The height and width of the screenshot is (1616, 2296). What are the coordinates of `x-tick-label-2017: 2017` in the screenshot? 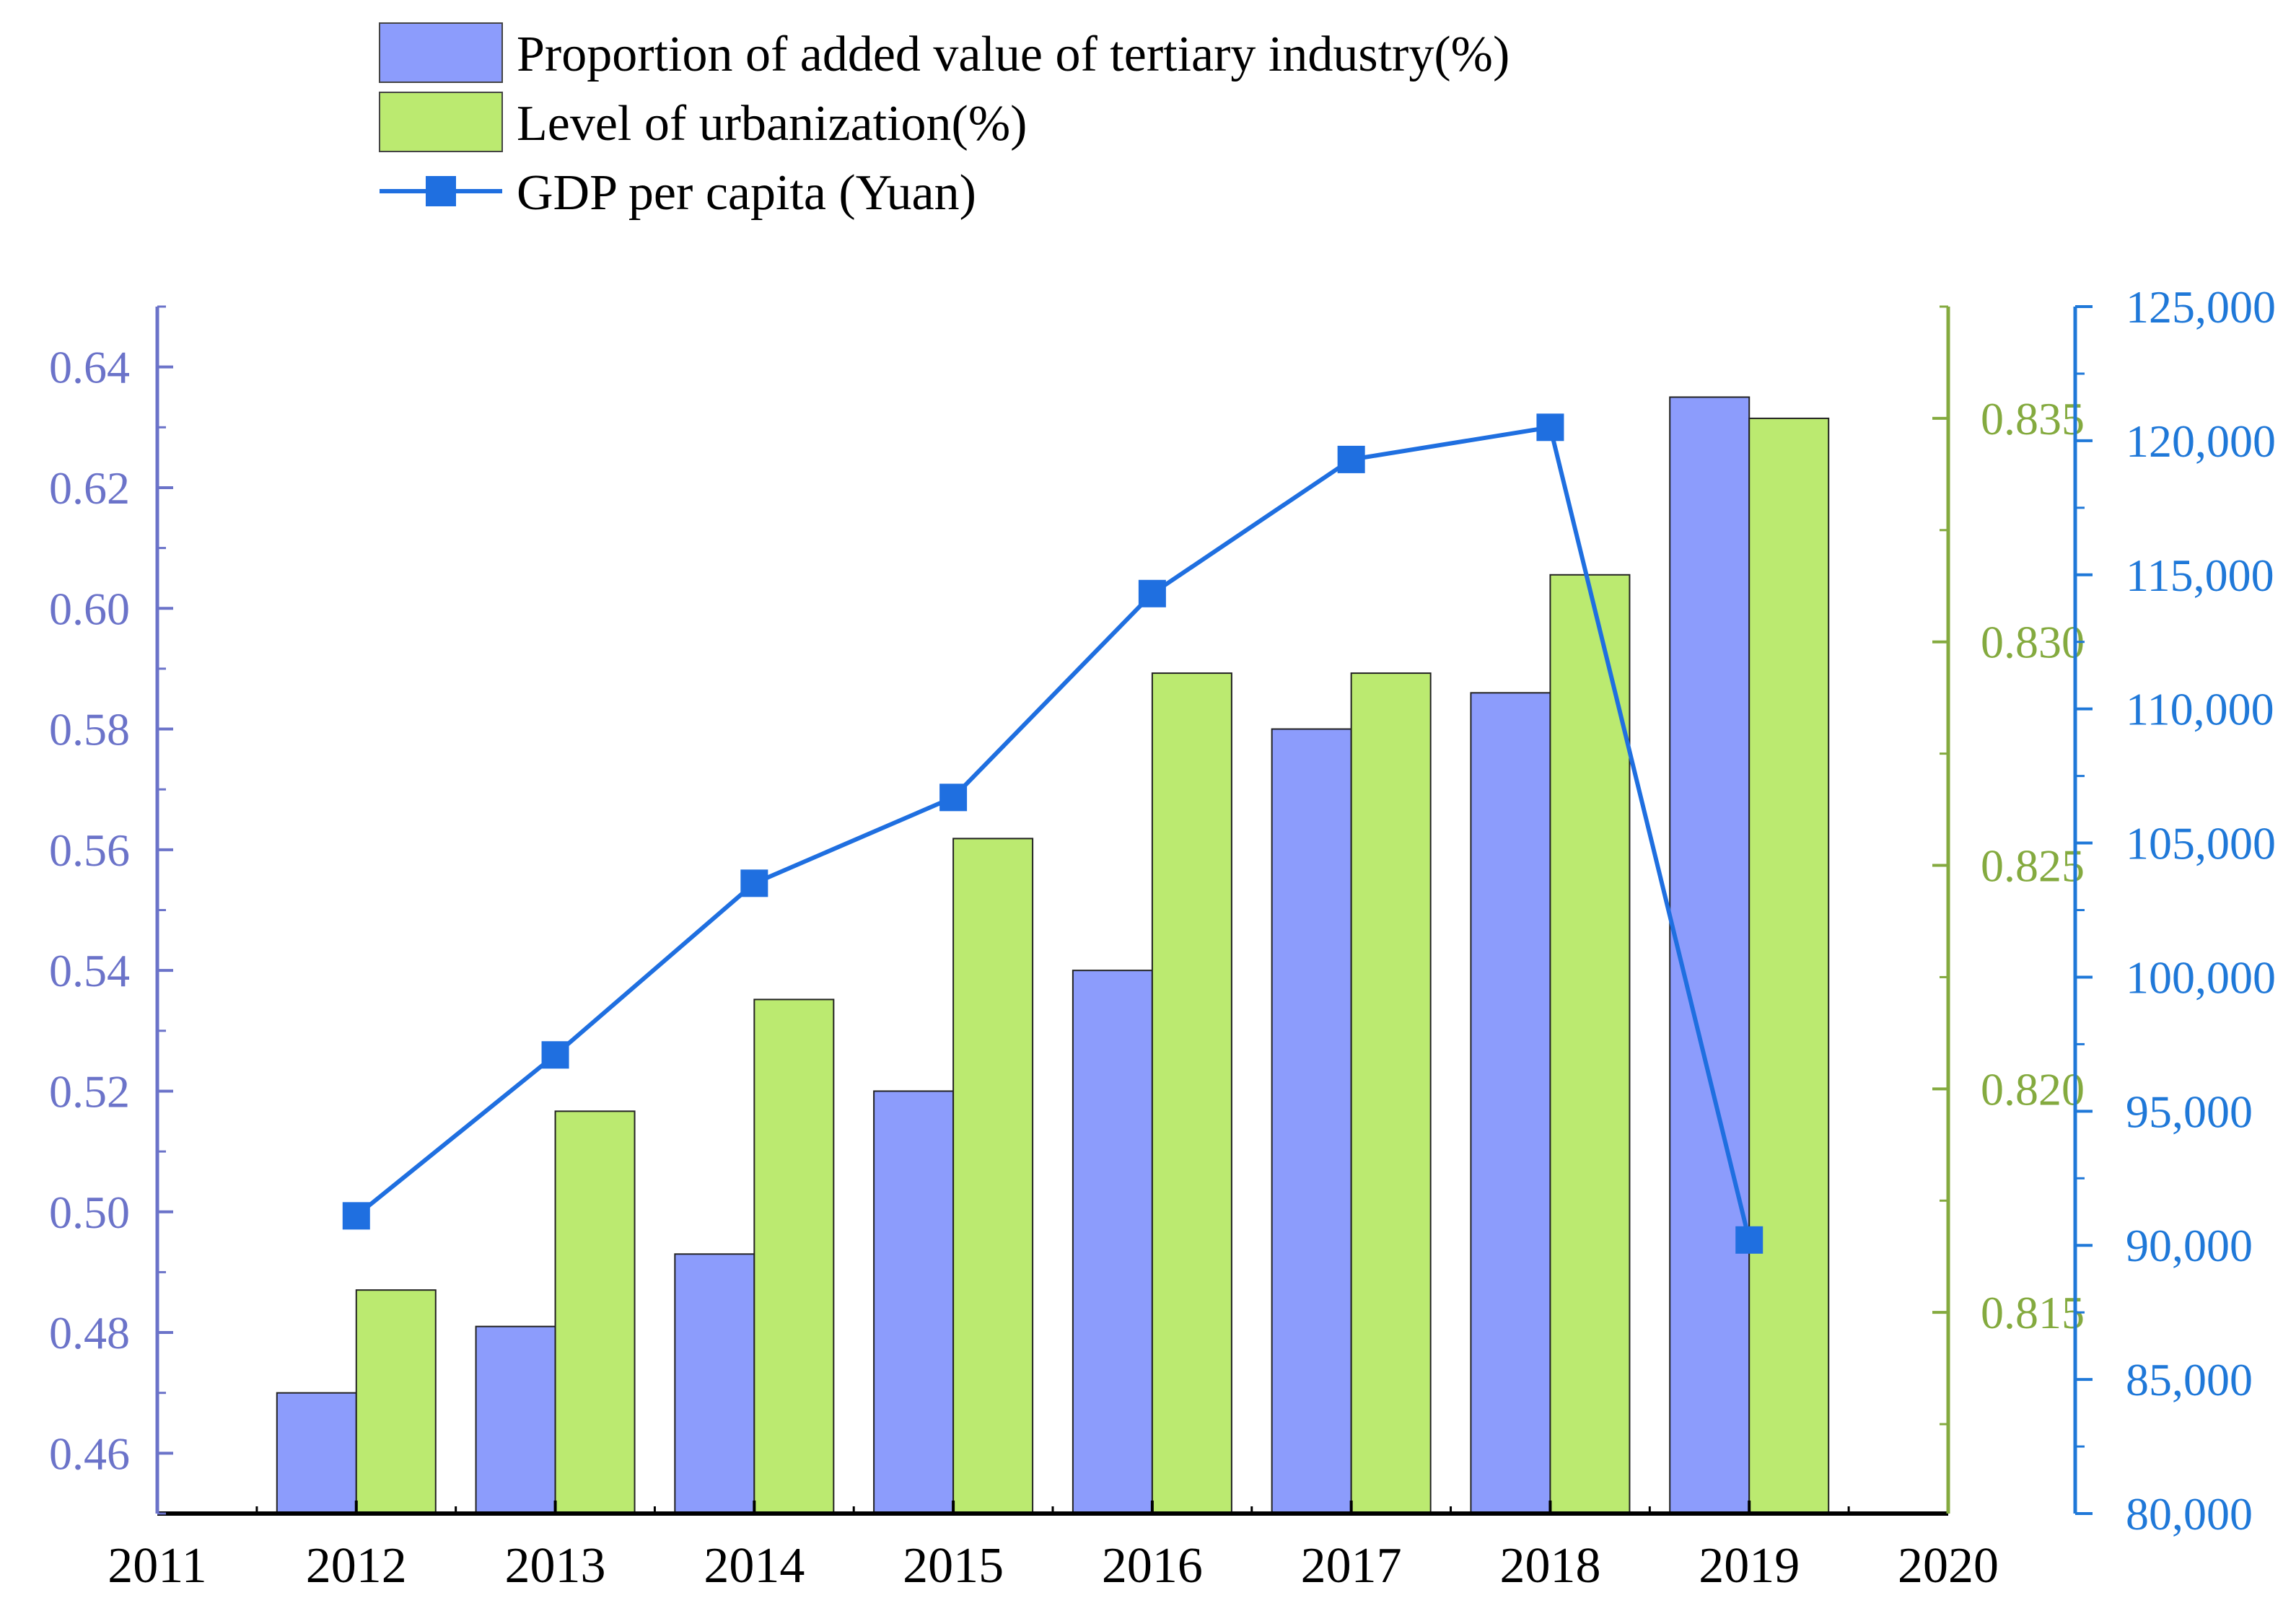 It's located at (1351, 1566).